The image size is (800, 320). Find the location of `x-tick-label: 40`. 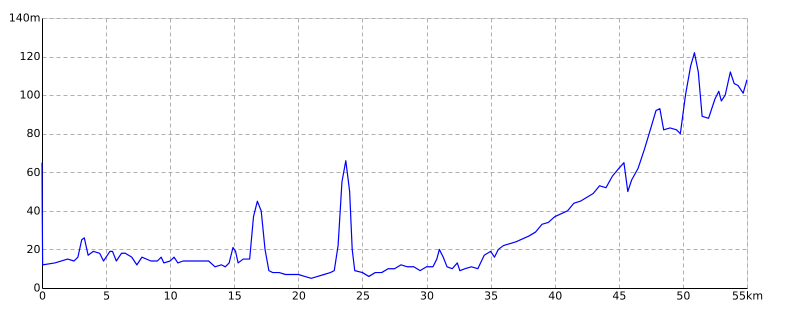

x-tick-label: 40 is located at coordinates (555, 296).